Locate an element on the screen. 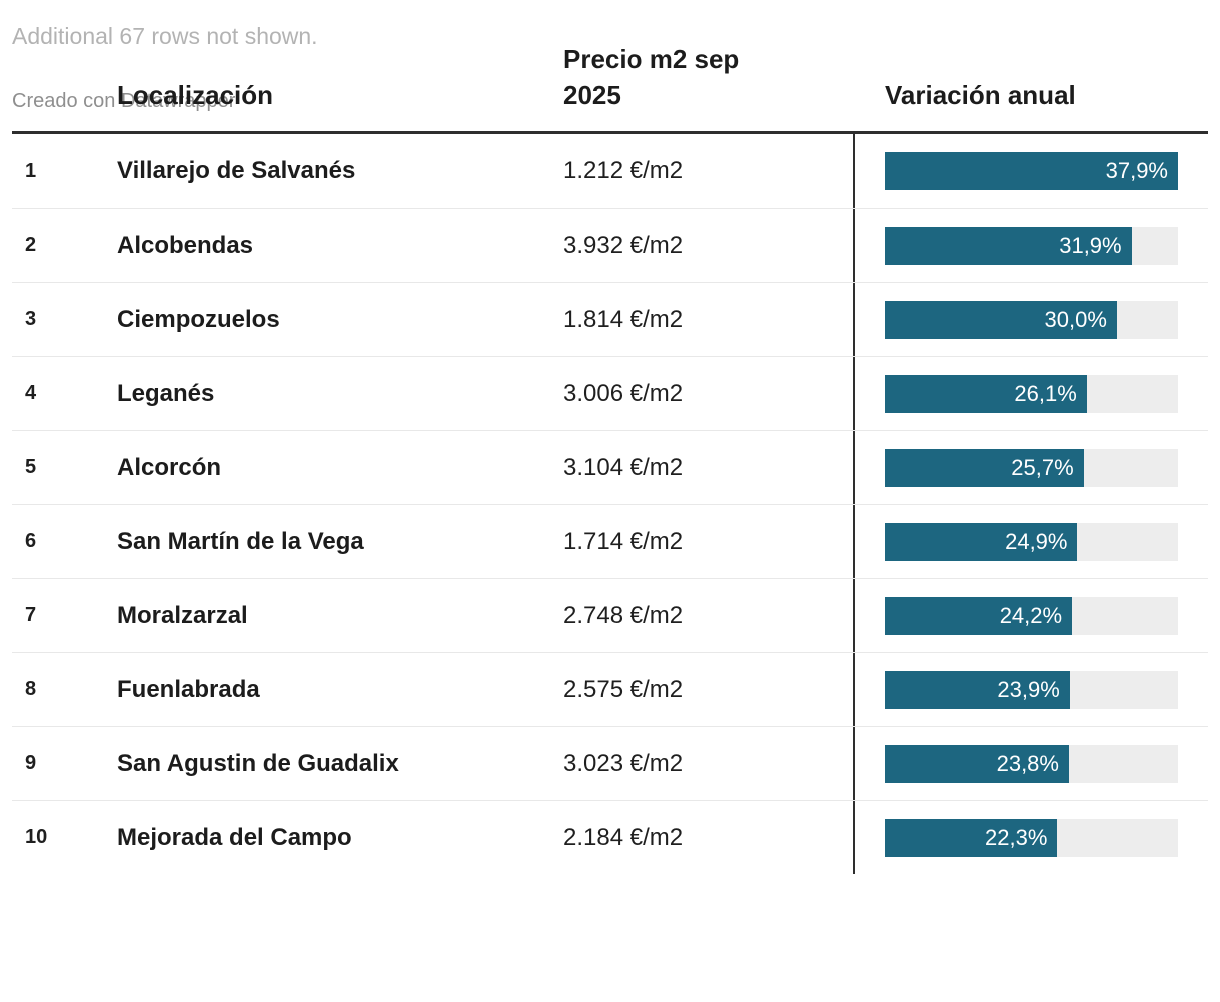 This screenshot has height=1002, width=1220. row-variation-cell: 25,7% is located at coordinates (1030, 467).